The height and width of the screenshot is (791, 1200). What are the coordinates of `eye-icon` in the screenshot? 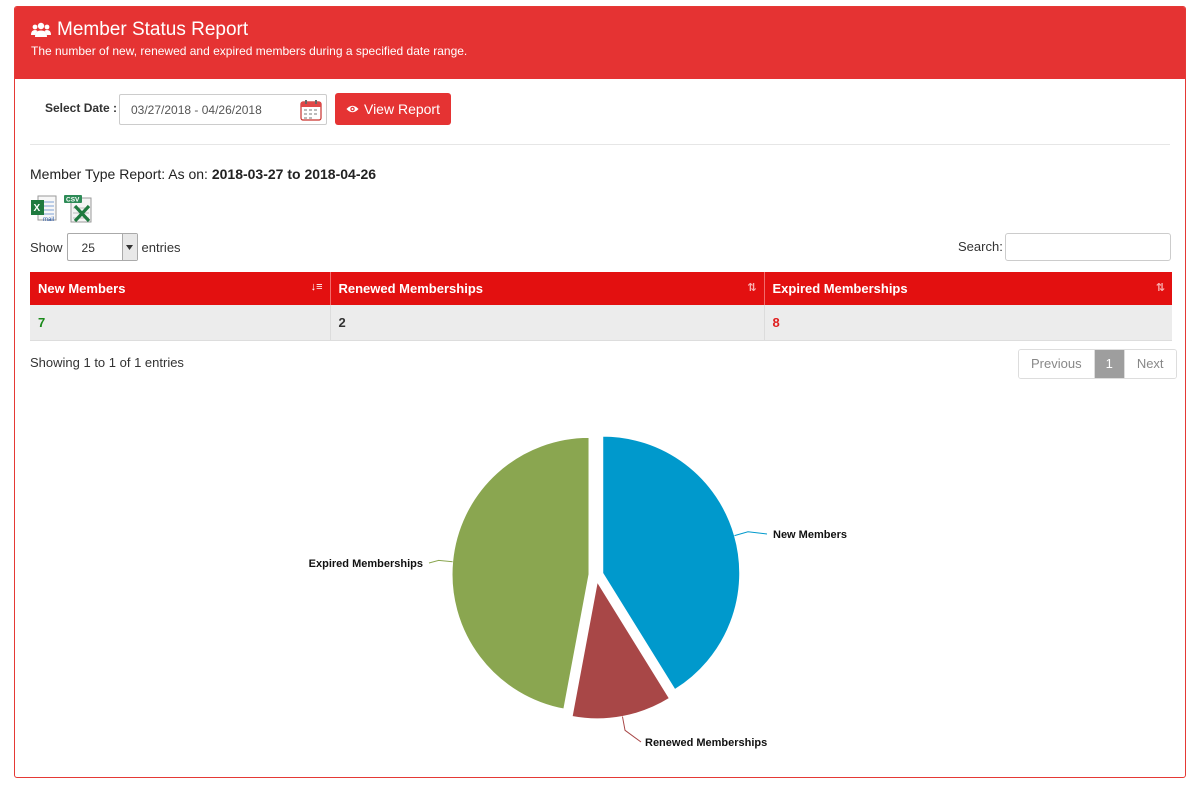 It's located at (352, 109).